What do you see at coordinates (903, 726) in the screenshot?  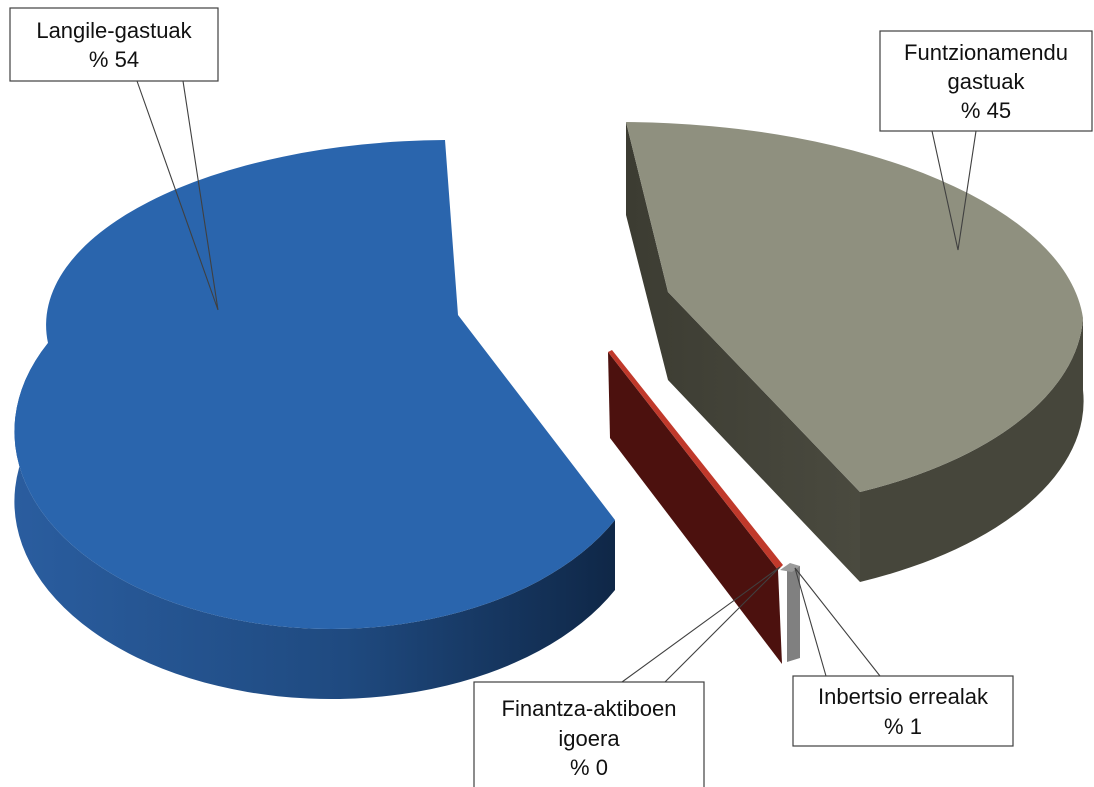 I see `label-inbertsio-errealak-value: % 1` at bounding box center [903, 726].